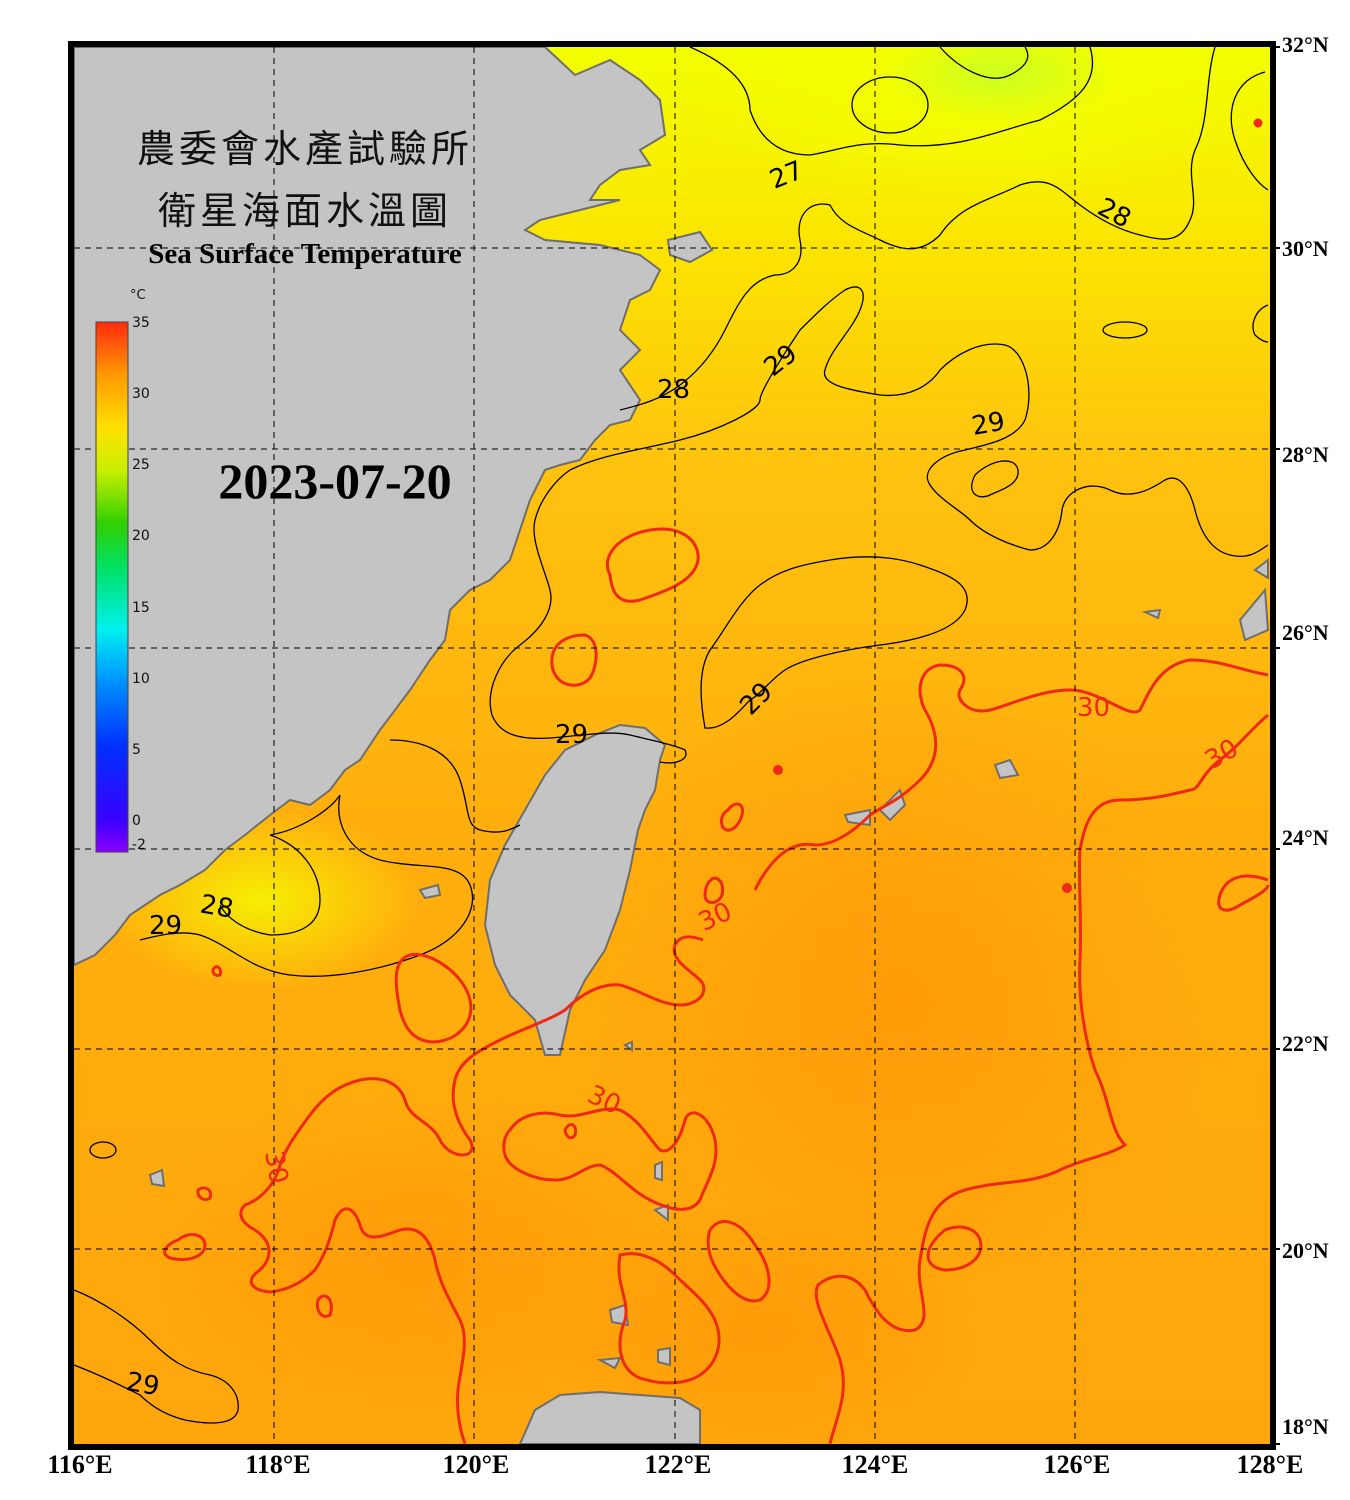 The image size is (1350, 1500). What do you see at coordinates (136, 750) in the screenshot?
I see `colorbar-tick: 5` at bounding box center [136, 750].